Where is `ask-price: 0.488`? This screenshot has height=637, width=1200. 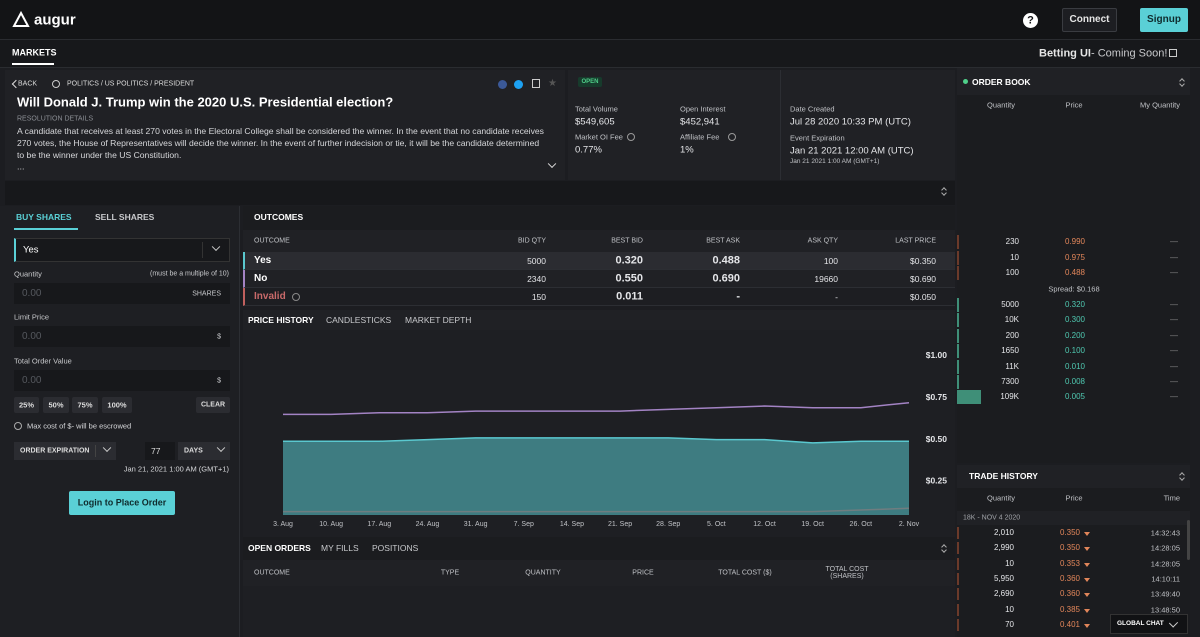
ask-price: 0.488 is located at coordinates (1074, 272).